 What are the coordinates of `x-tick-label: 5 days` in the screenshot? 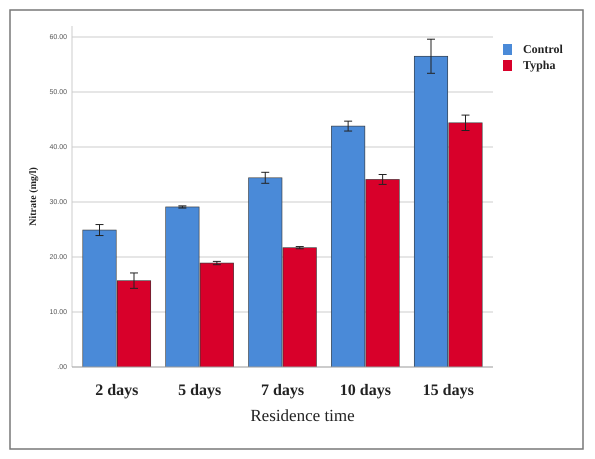 It's located at (200, 390).